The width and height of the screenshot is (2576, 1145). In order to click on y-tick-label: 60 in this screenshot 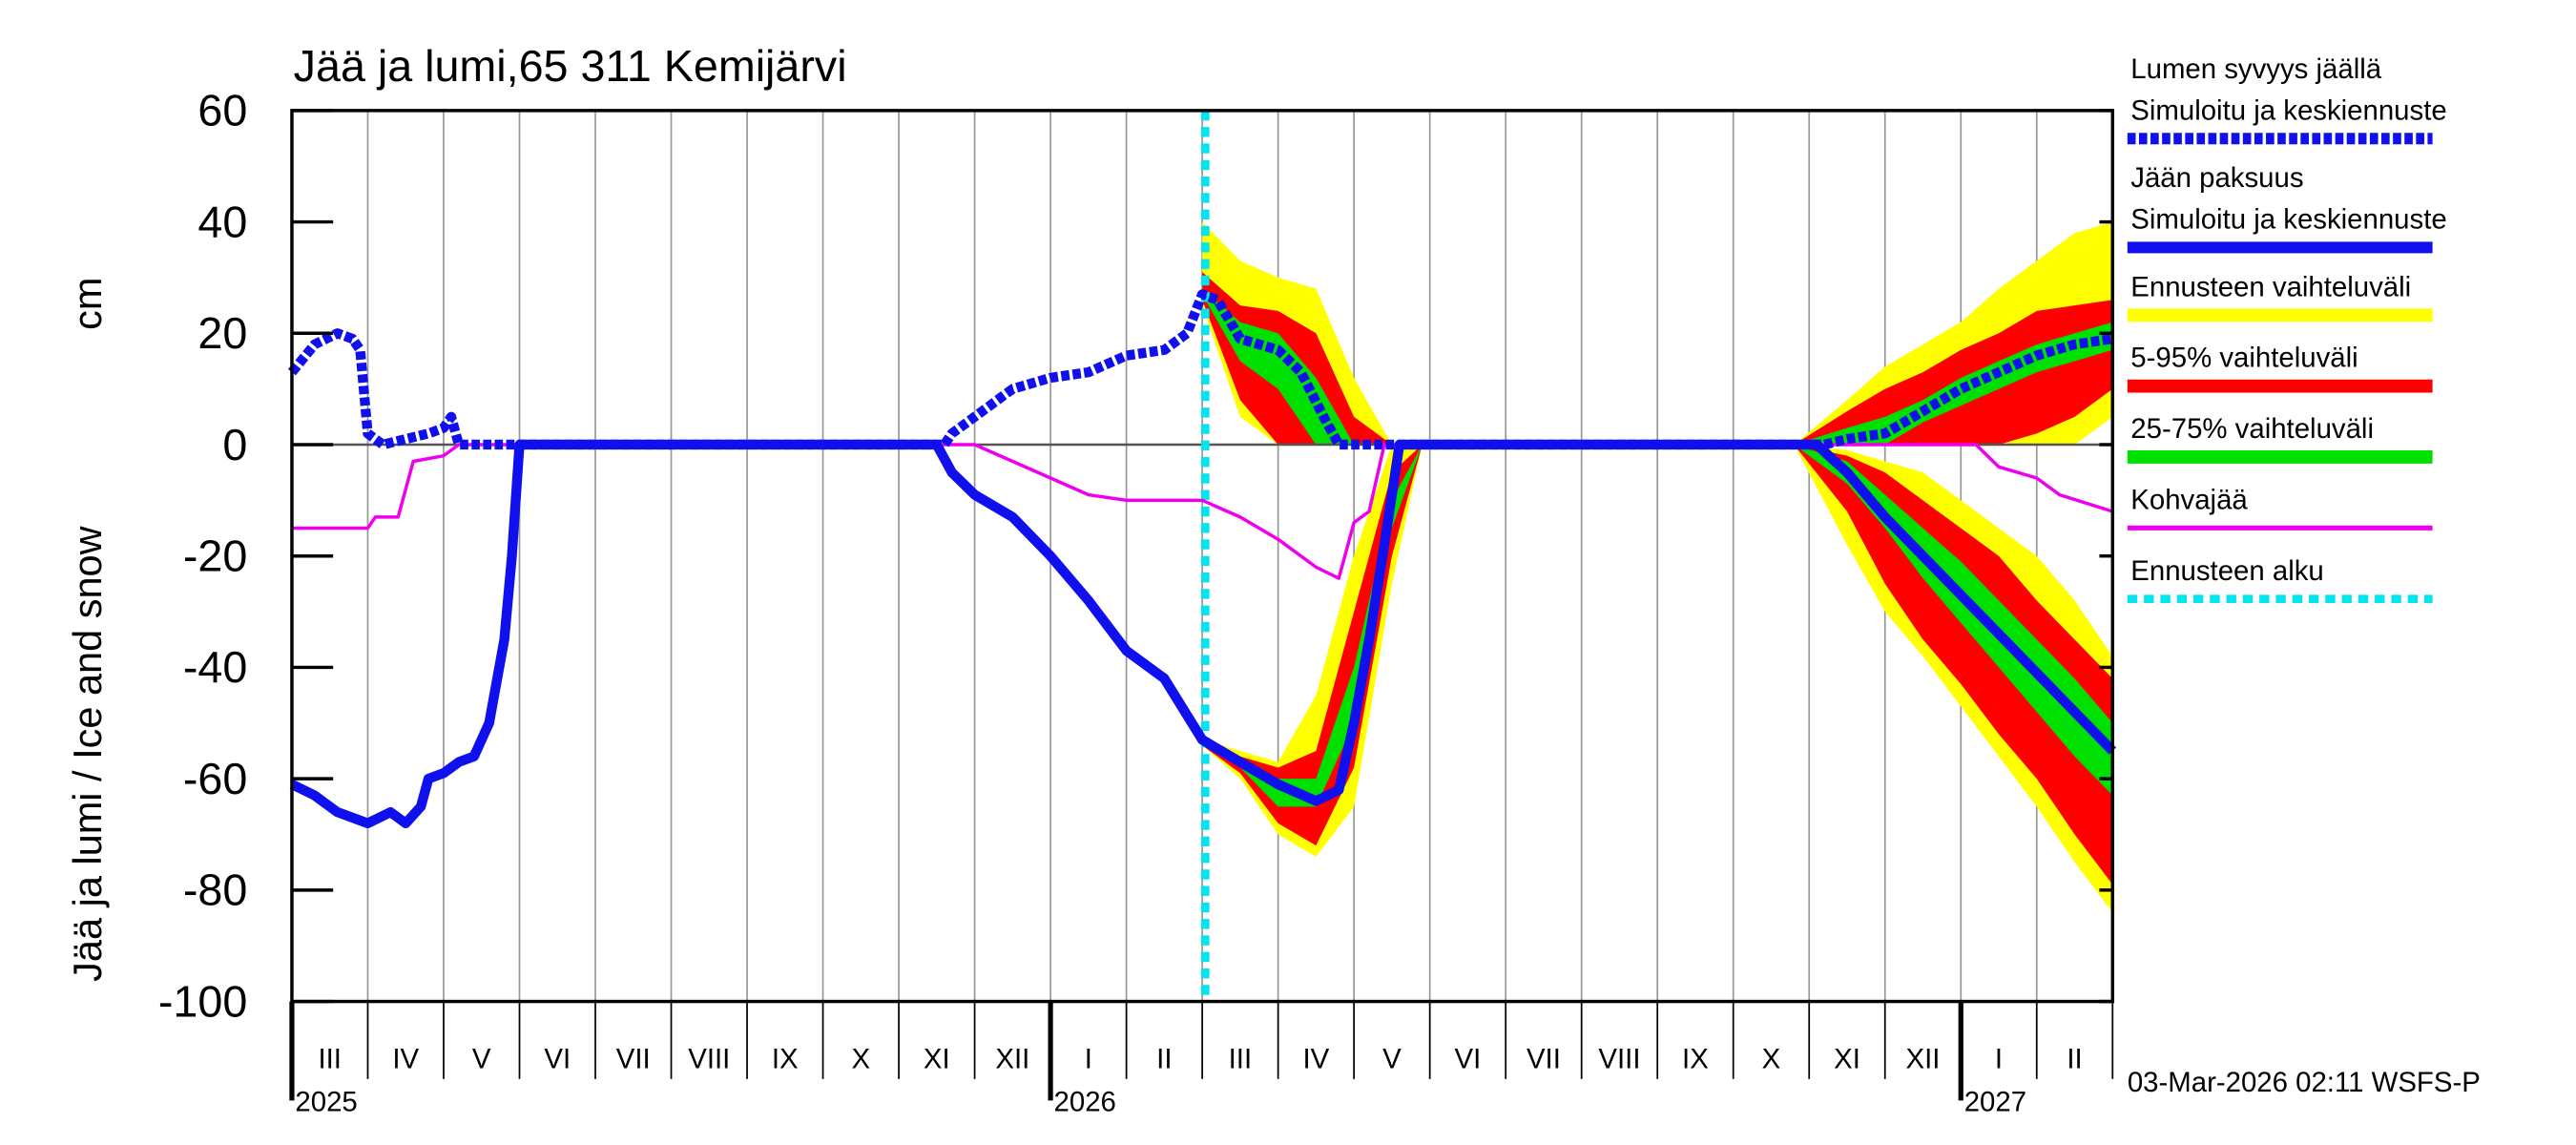, I will do `click(222, 110)`.